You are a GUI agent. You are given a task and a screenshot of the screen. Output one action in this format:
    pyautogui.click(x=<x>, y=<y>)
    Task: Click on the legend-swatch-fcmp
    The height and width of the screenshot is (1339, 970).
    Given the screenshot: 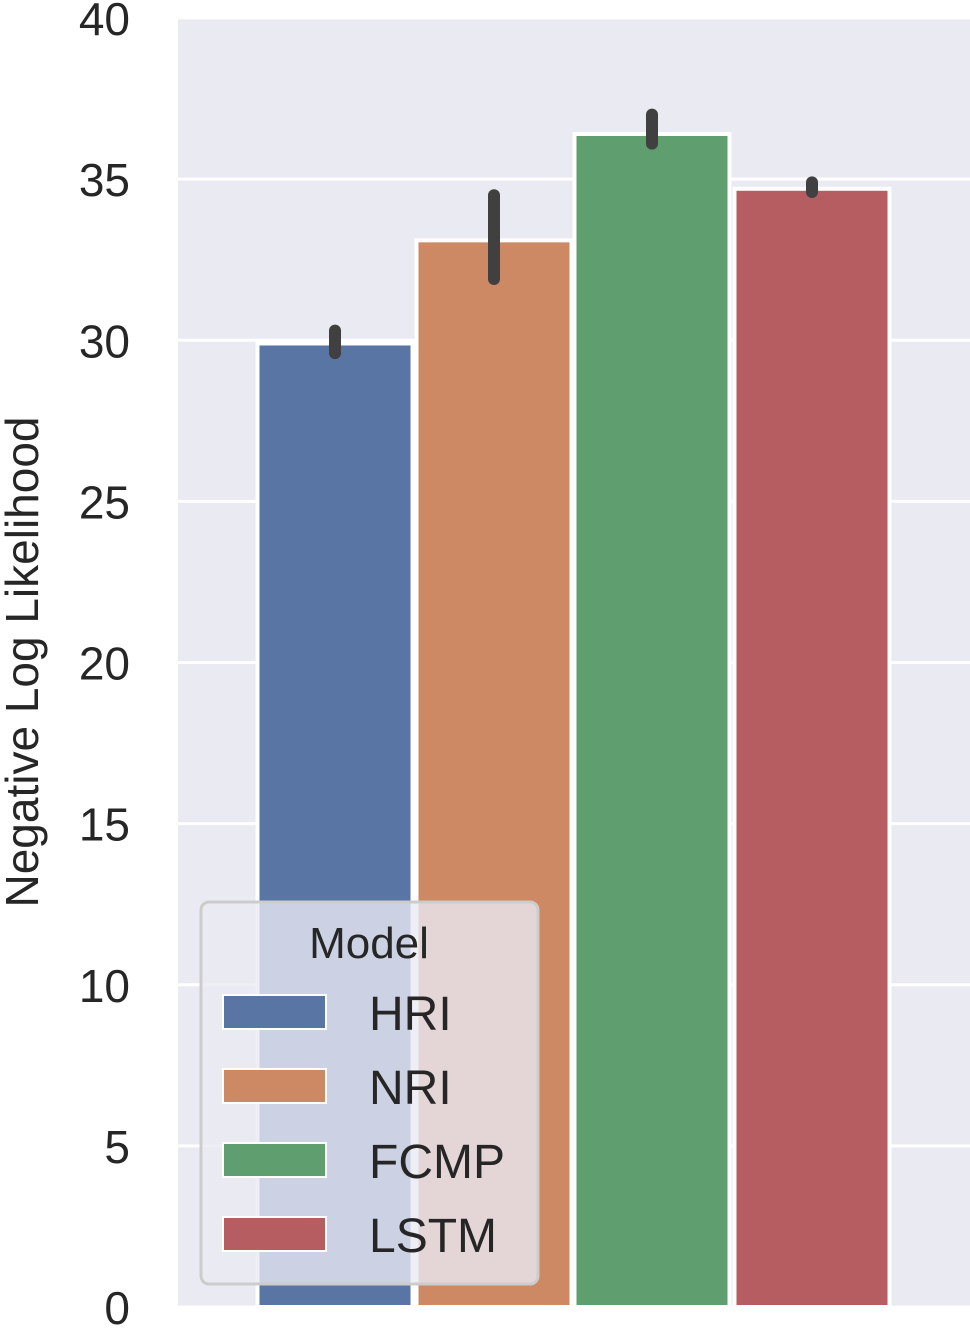 What is the action you would take?
    pyautogui.click(x=274, y=1160)
    